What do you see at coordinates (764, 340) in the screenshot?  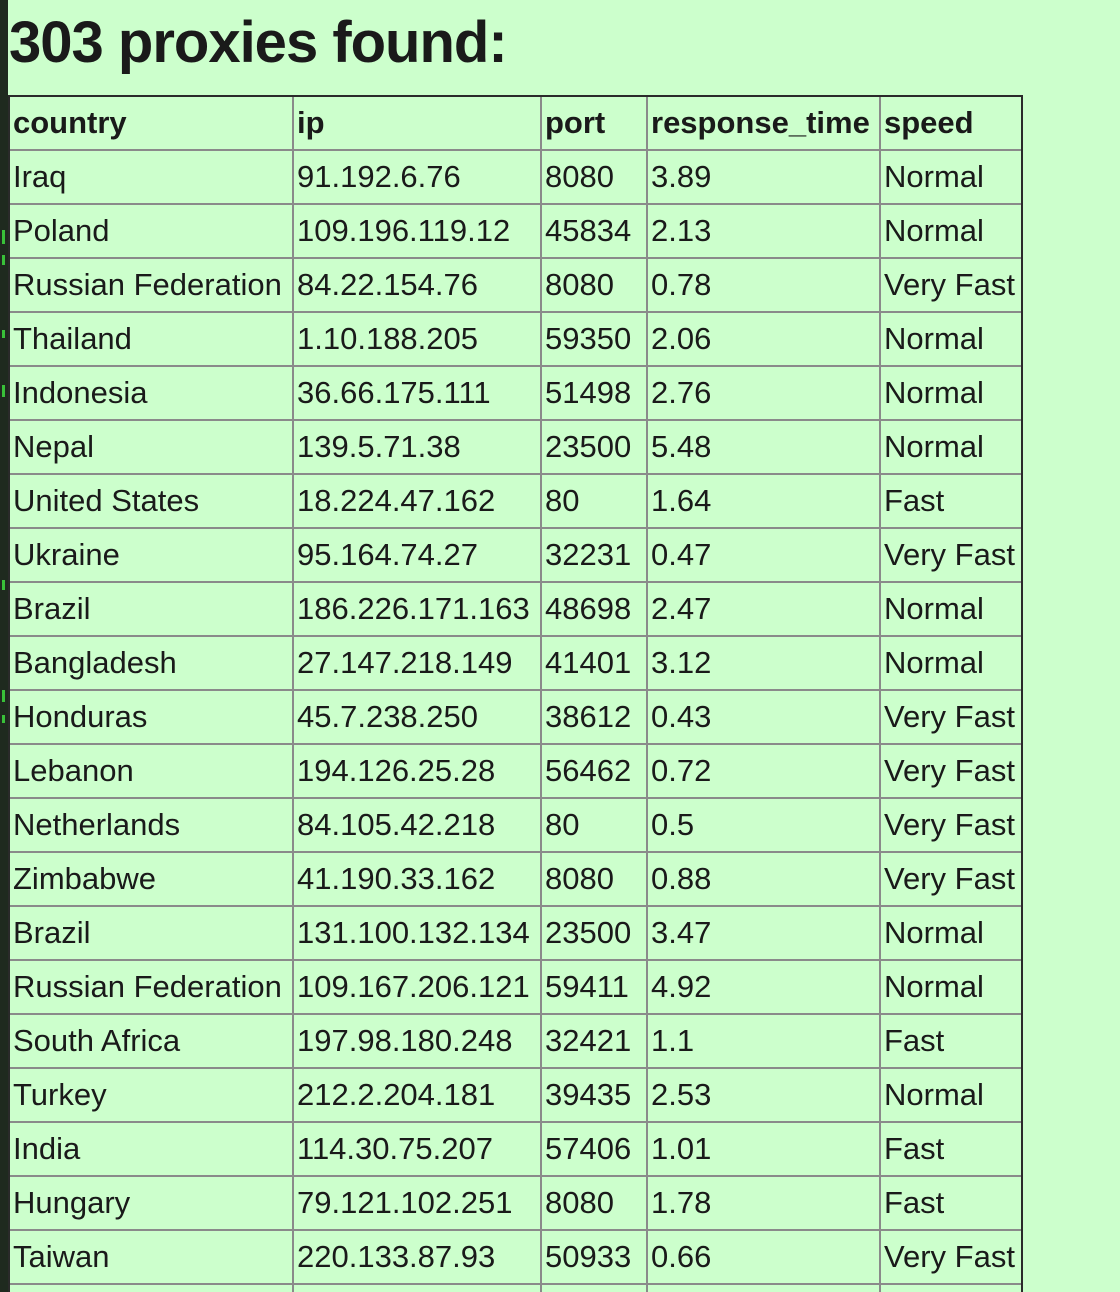 I see `cell-response-time: 2.06` at bounding box center [764, 340].